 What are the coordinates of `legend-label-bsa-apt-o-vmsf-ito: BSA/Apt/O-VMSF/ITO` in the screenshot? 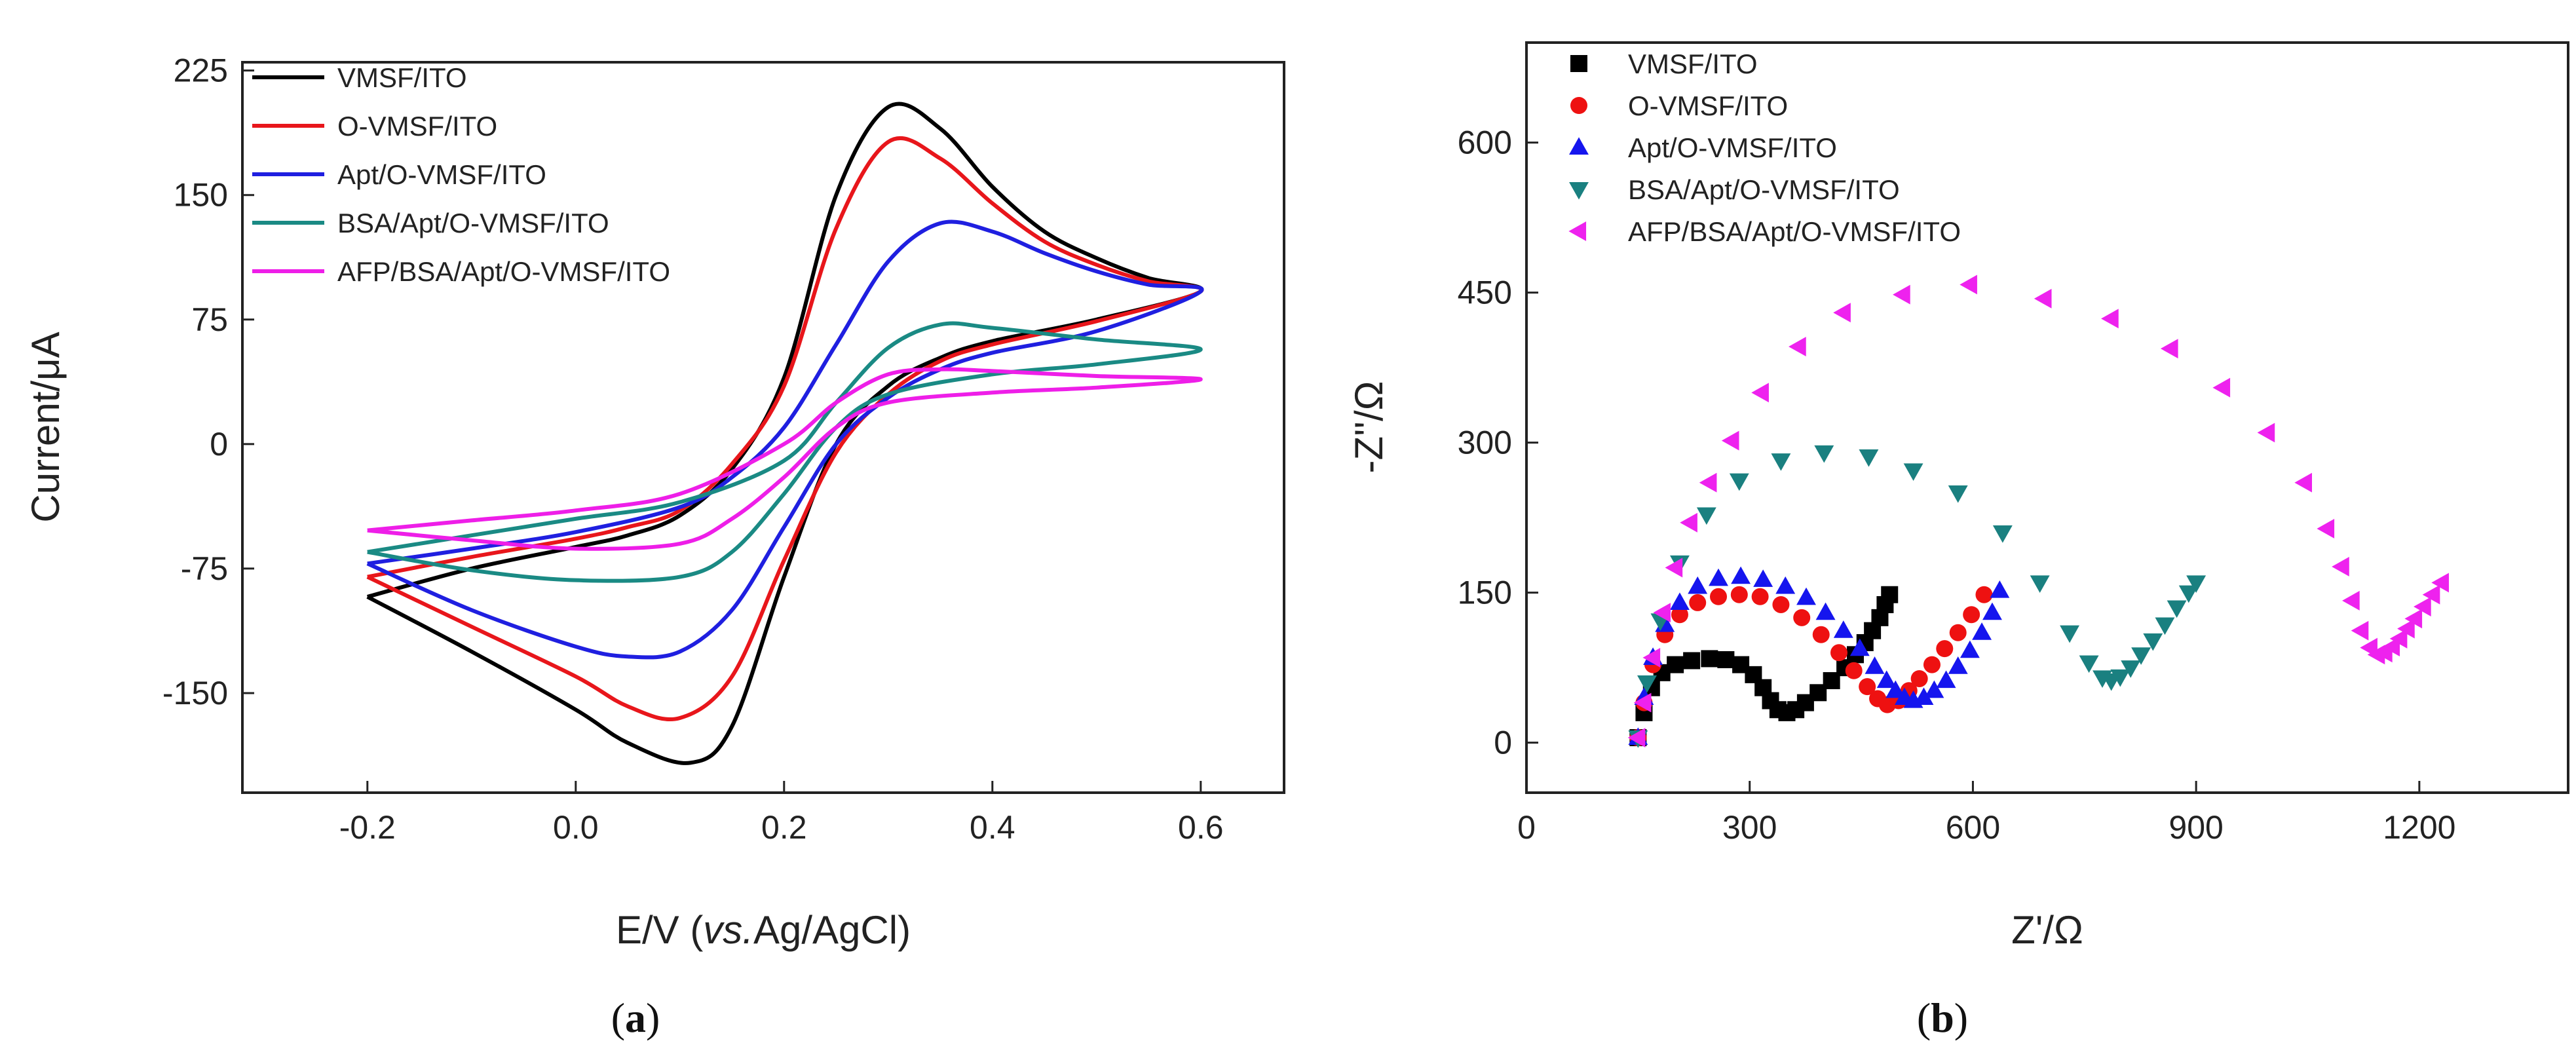 It's located at (1764, 189).